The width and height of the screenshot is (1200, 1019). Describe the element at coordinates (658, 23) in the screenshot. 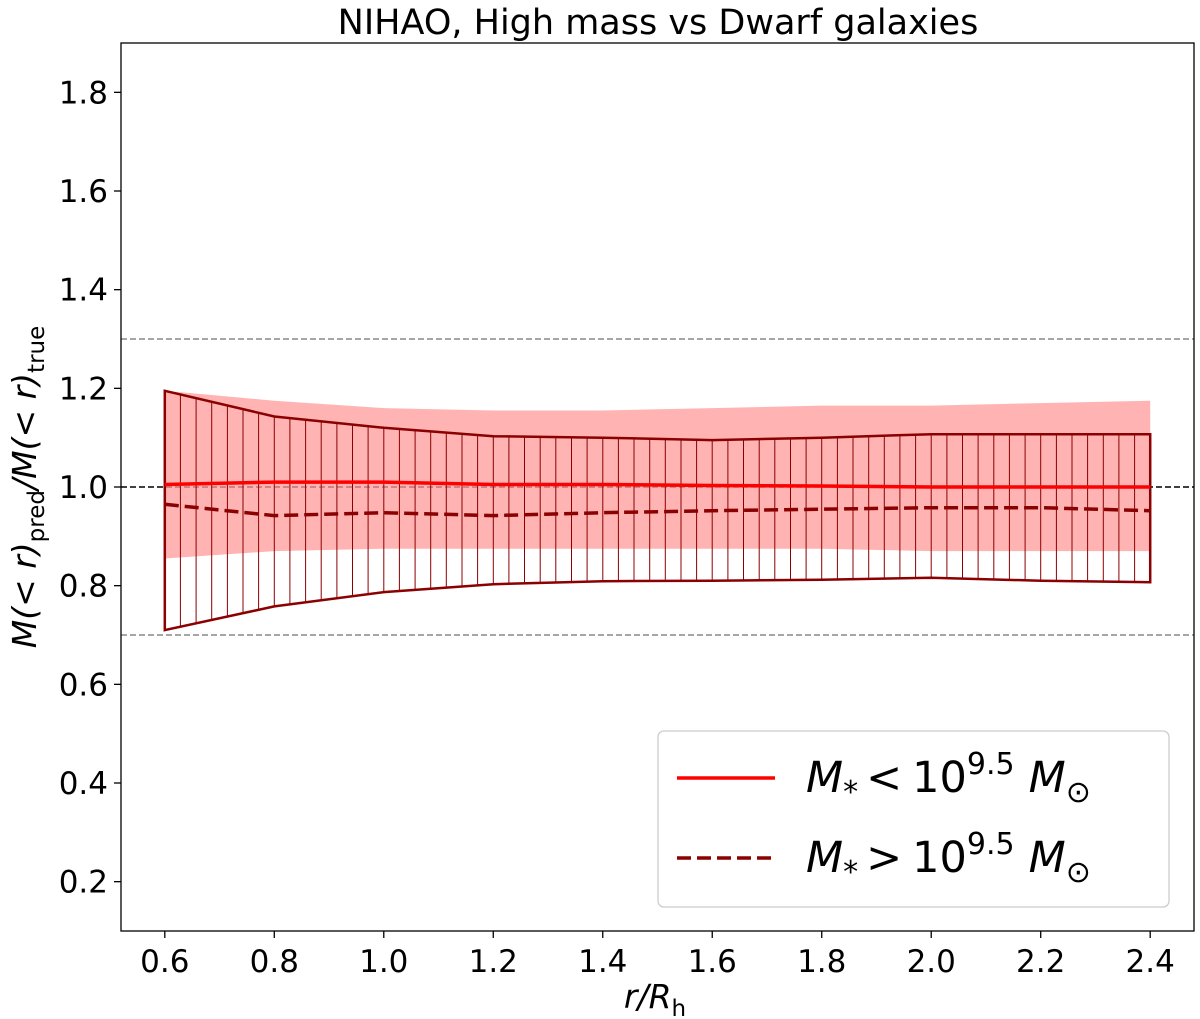

I see `chart-title: NIHAO, High mass vs Dwarf galaxies` at that location.